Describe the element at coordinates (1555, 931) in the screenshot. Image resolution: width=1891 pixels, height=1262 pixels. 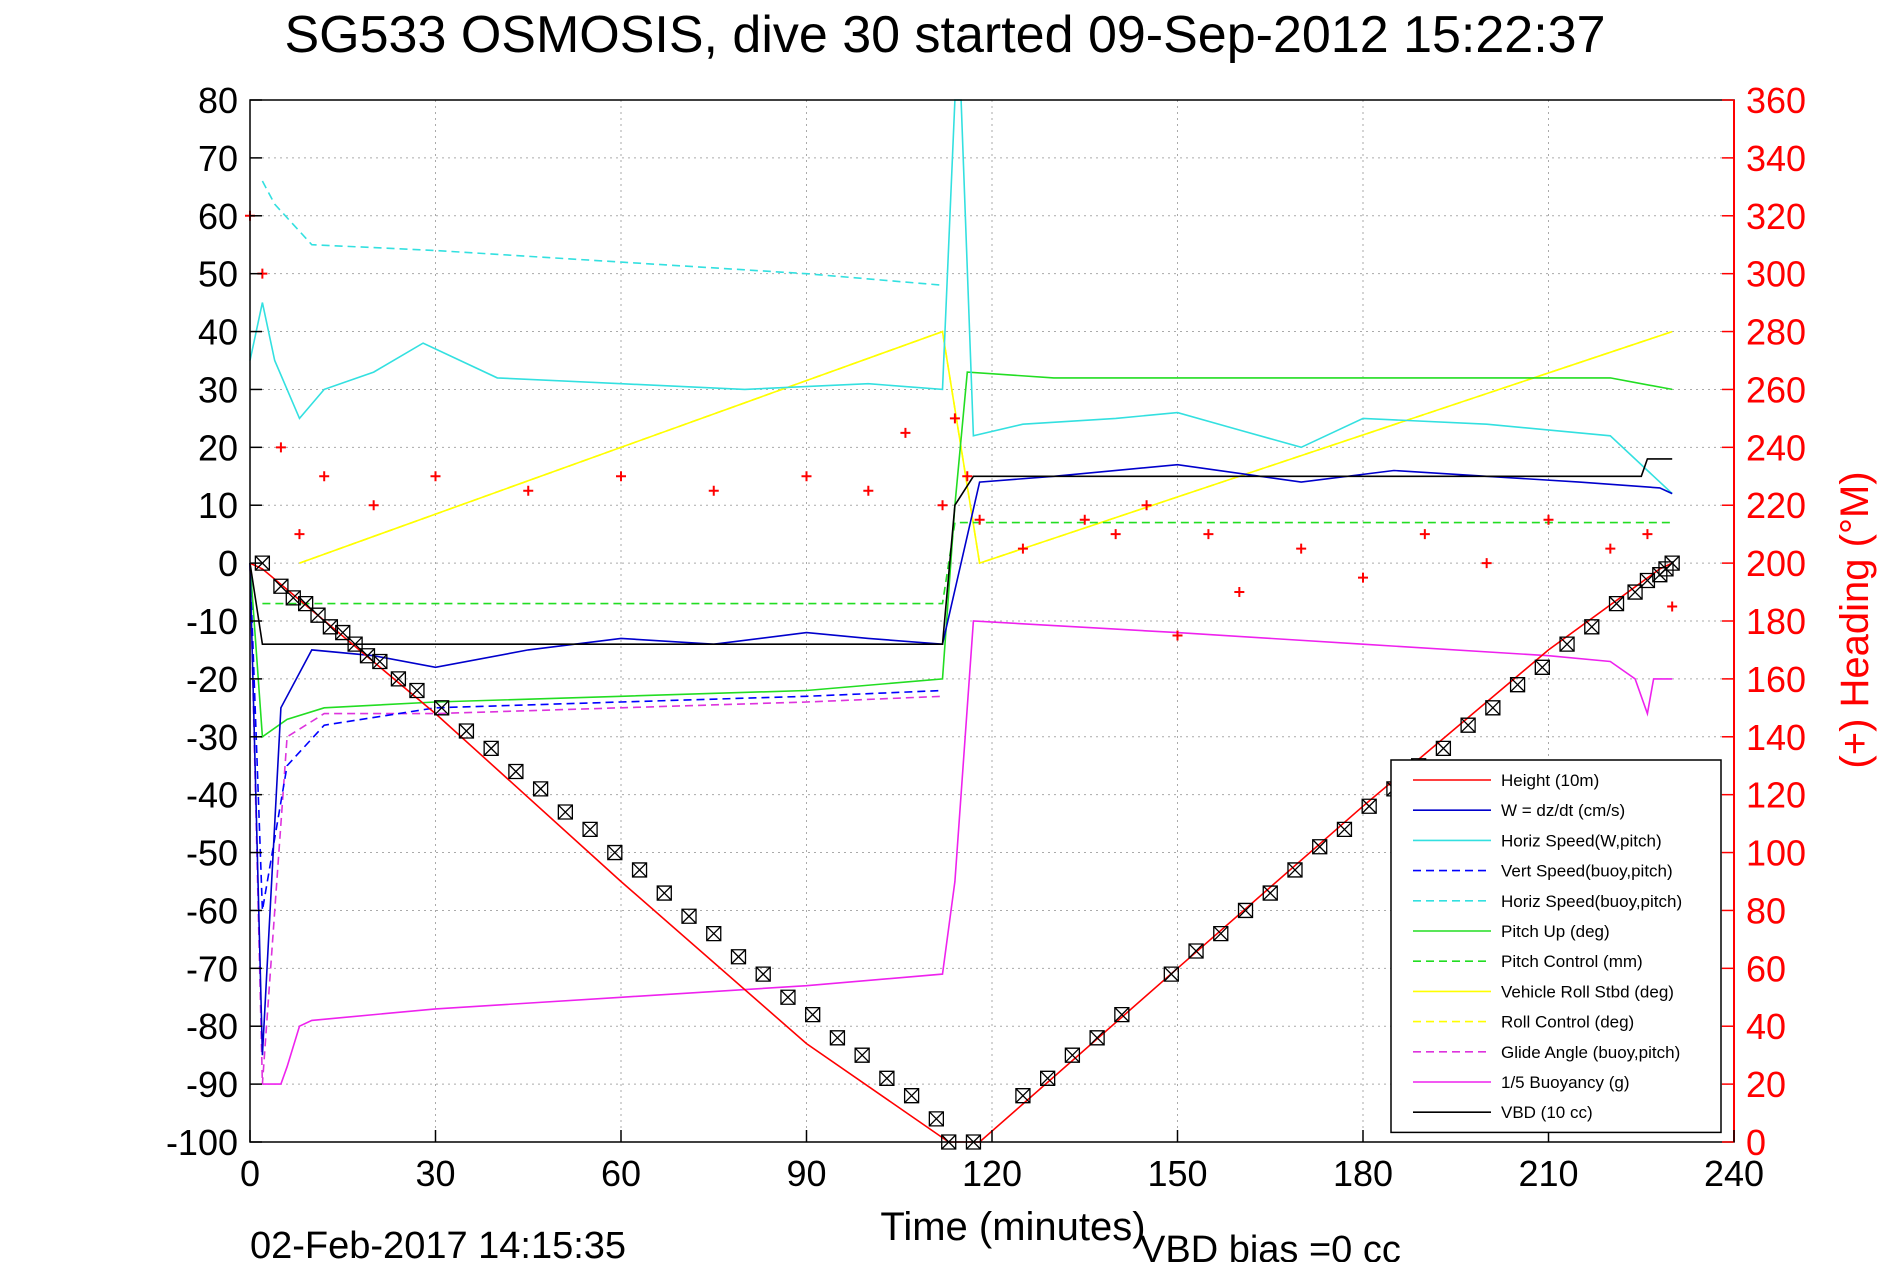
I see `legend-label: Pitch Up (deg)` at that location.